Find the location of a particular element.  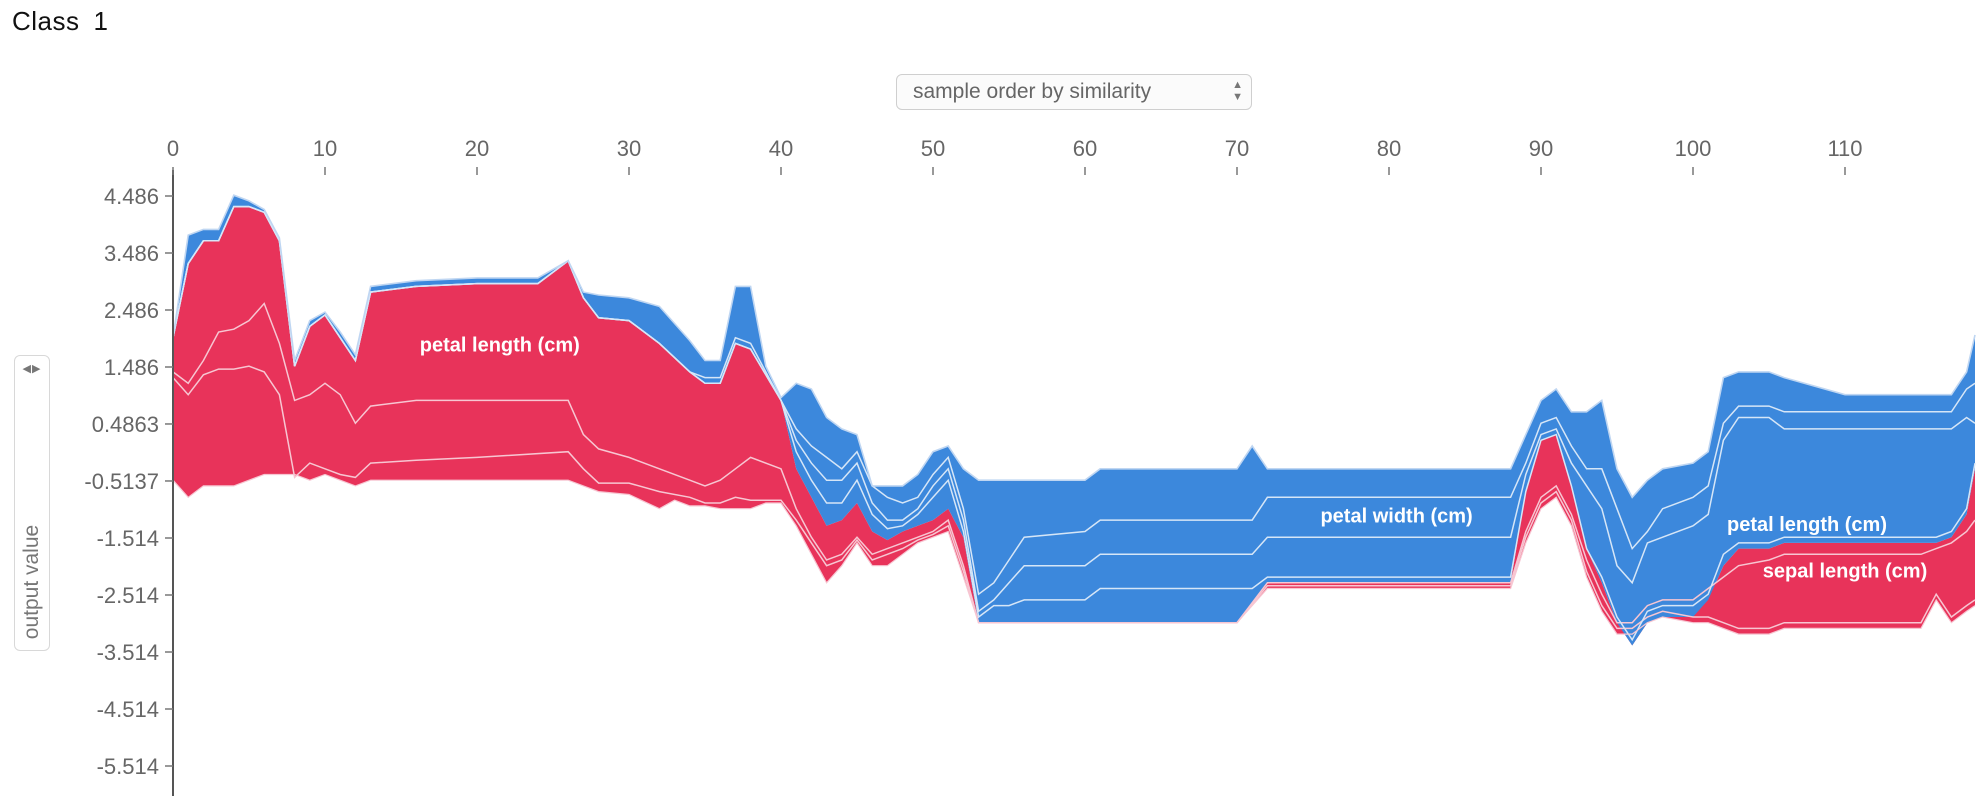

class-title: Class 1 is located at coordinates (60, 21).